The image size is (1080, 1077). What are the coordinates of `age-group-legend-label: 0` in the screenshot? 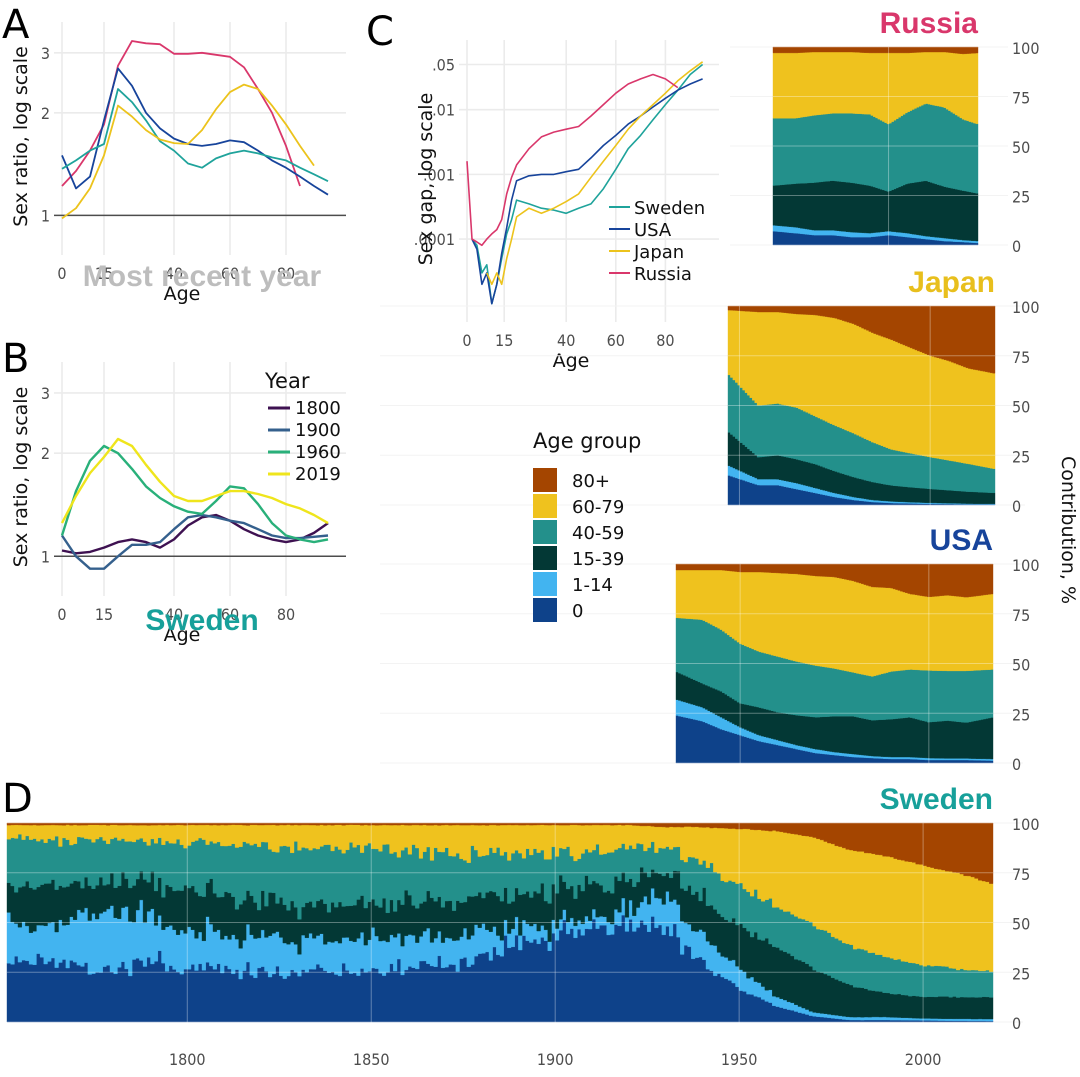 It's located at (577, 611).